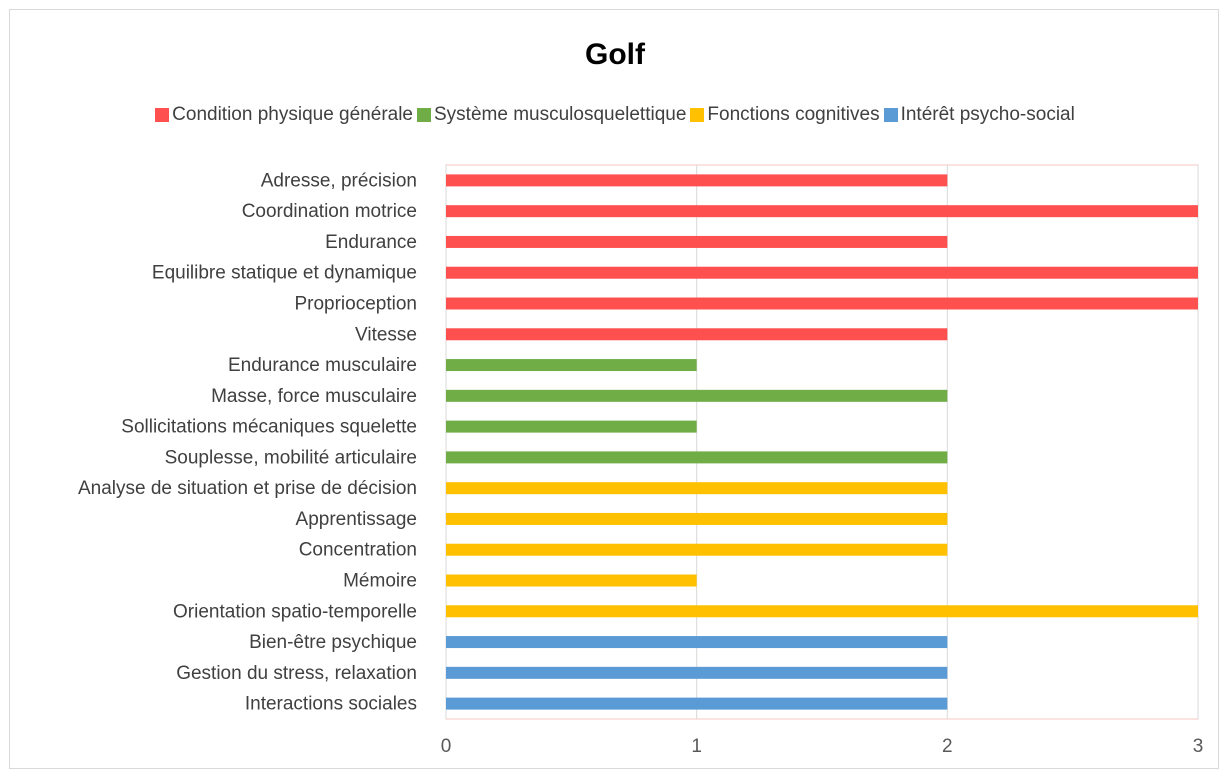 The height and width of the screenshot is (769, 1230). I want to click on legend-label: Fonctions cognitives, so click(793, 114).